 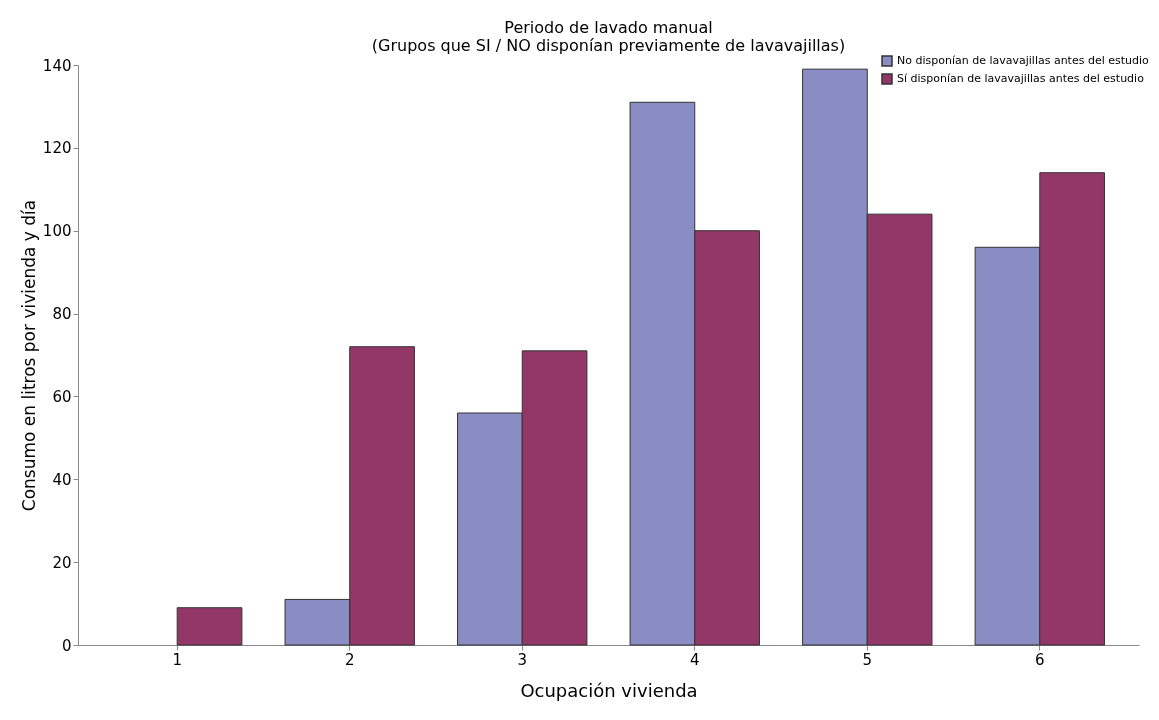 I want to click on legend-label: No disponían de lavavajillas antes del estudio, so click(x=1023, y=60).